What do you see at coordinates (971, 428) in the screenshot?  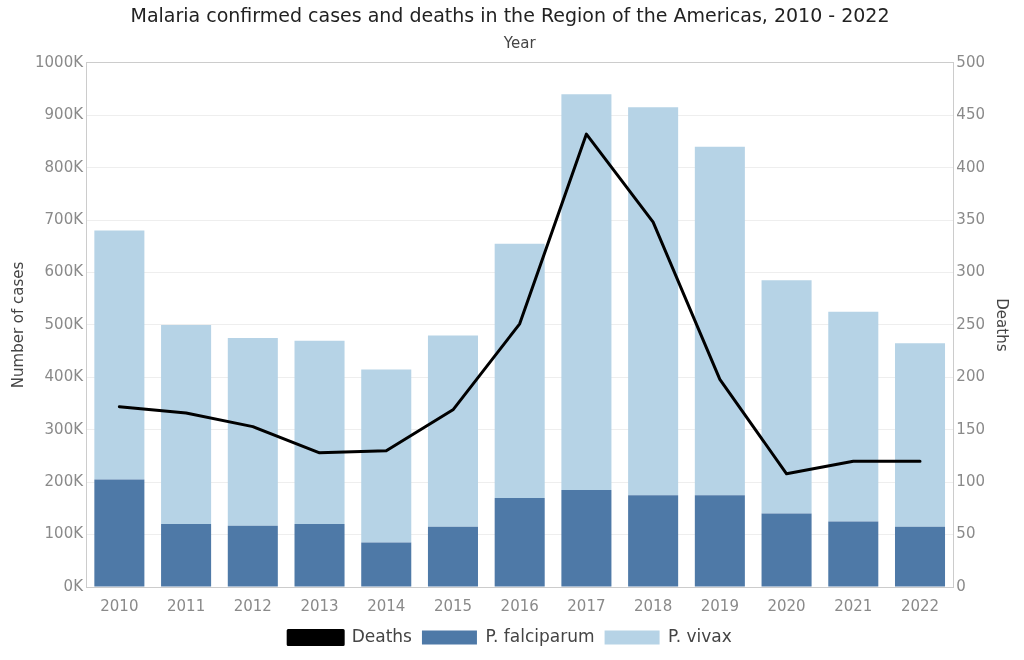 I see `y2-tick-label: 150` at bounding box center [971, 428].